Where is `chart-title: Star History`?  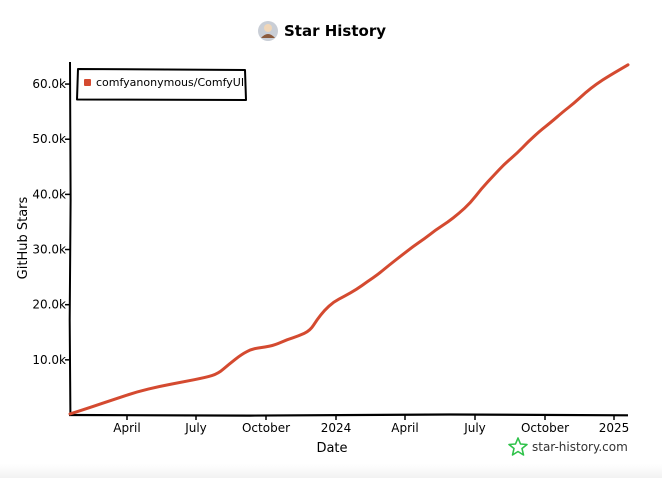
chart-title: Star History is located at coordinates (335, 31).